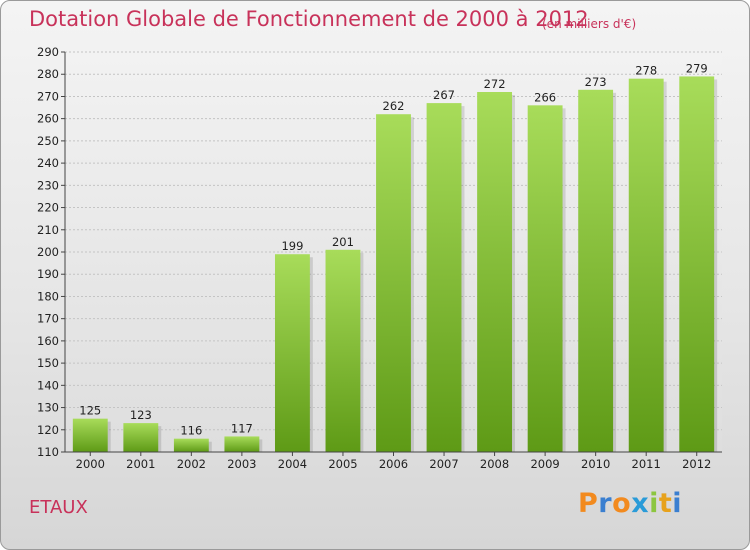  I want to click on y-tick-label: 270, so click(48, 96).